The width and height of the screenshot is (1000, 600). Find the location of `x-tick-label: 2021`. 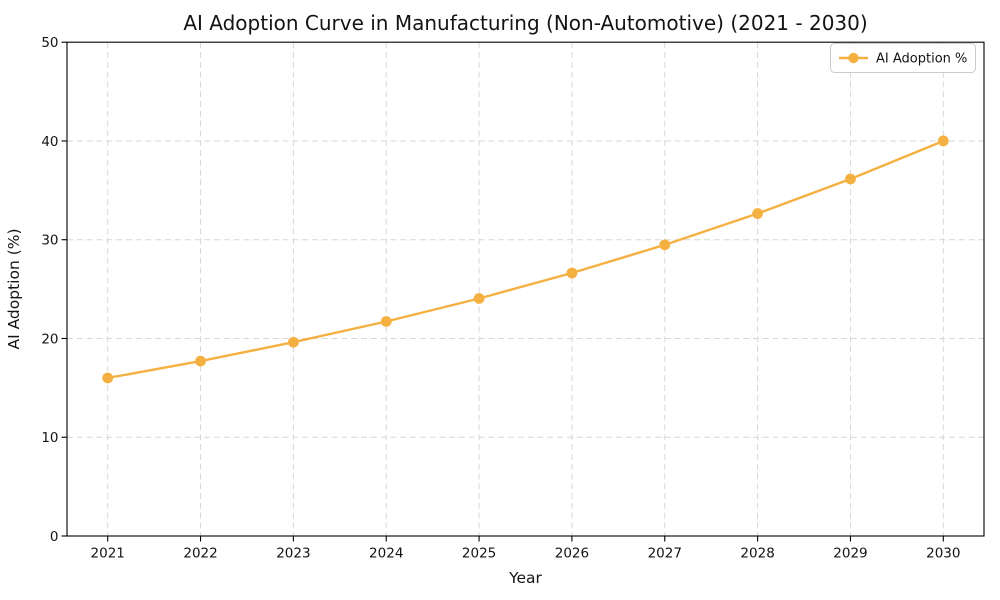

x-tick-label: 2021 is located at coordinates (108, 554).